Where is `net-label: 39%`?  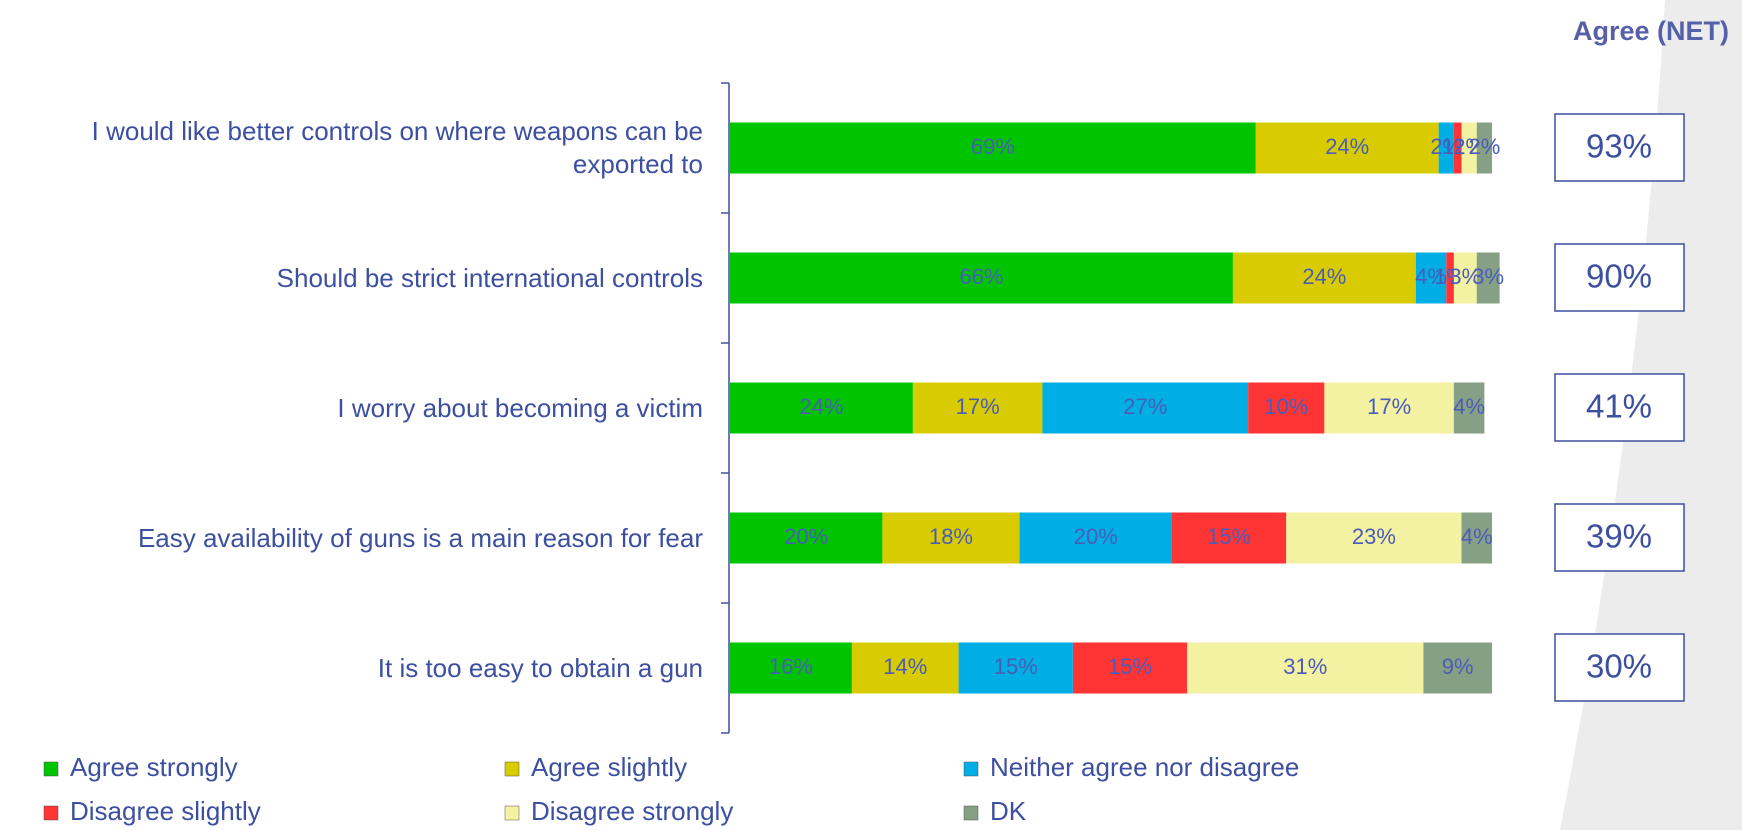
net-label: 39% is located at coordinates (1619, 536).